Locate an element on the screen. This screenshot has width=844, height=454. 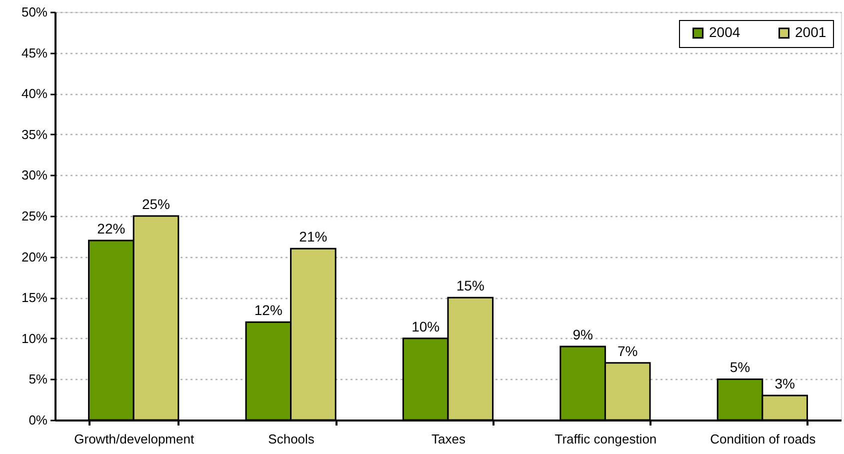
data-label: 7% is located at coordinates (627, 350).